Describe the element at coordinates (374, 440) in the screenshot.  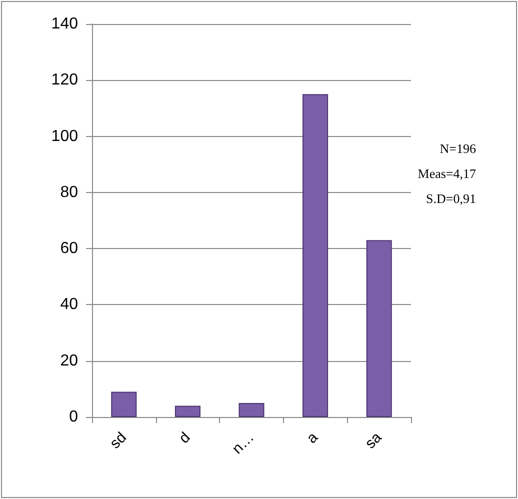
I see `x-tick-label: sa` at that location.